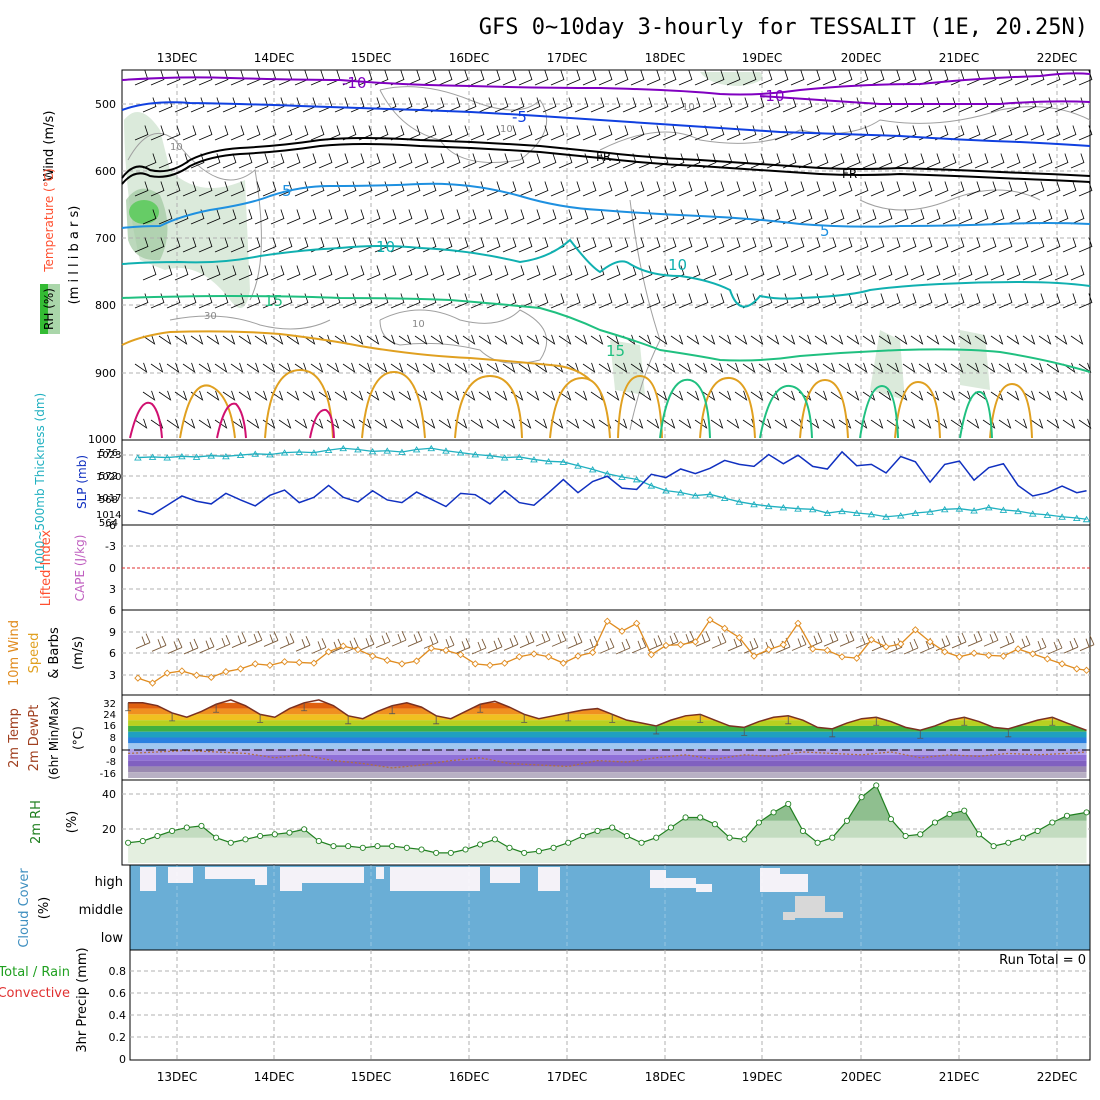 The image size is (1100, 1100). Describe the element at coordinates (101, 910) in the screenshot. I see `cloud-level-middle: middle` at that location.